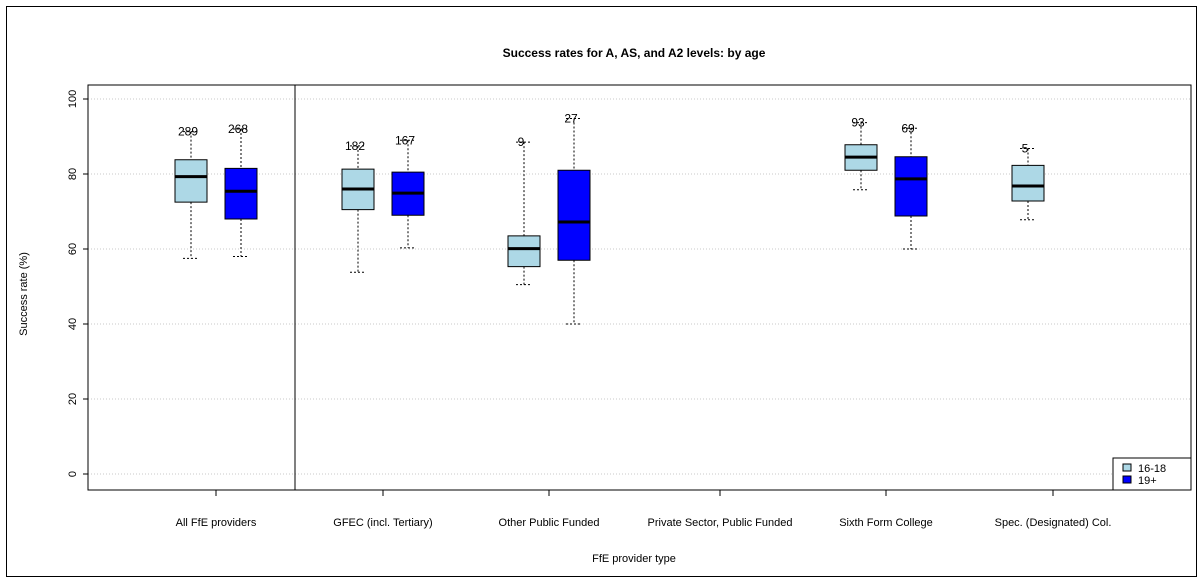  What do you see at coordinates (382, 523) in the screenshot?
I see `x-tick-label: GFEC (incl. Tertiary)` at bounding box center [382, 523].